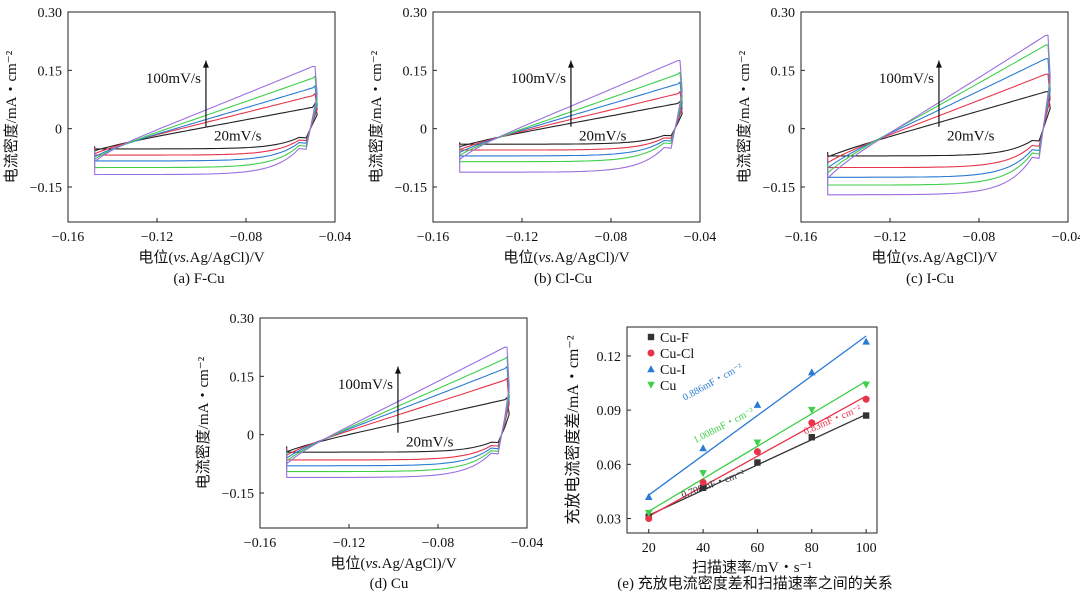 The width and height of the screenshot is (1080, 601). Describe the element at coordinates (939, 124) in the screenshot. I see `cv-loop-20mV/s` at that location.